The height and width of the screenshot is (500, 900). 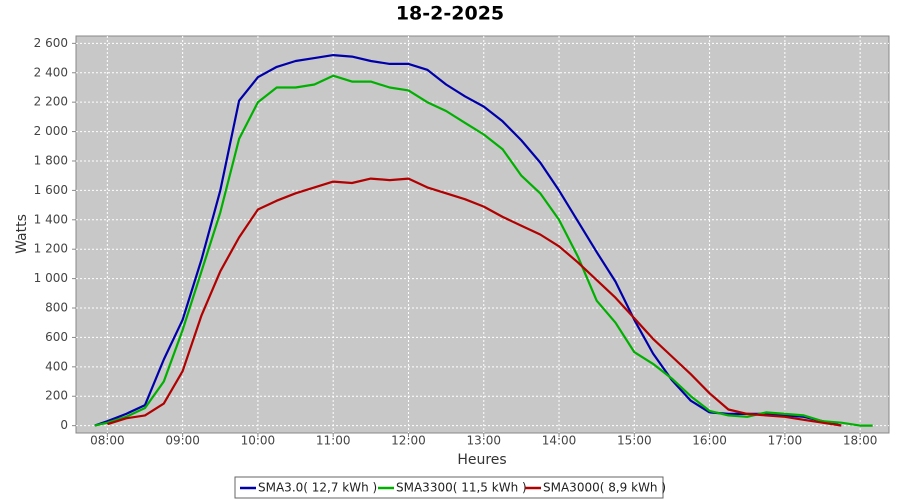 I want to click on y-tick-label: 2 000, so click(x=51, y=131).